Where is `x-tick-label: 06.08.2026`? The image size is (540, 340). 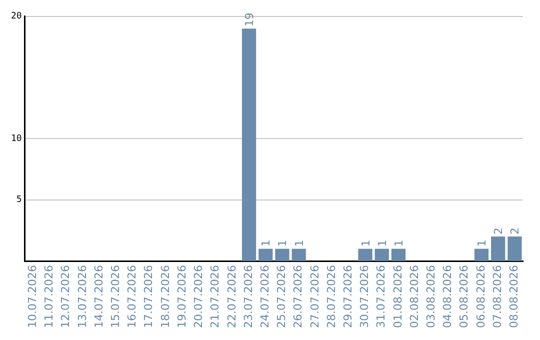
x-tick-label: 06.08.2026 is located at coordinates (481, 296).